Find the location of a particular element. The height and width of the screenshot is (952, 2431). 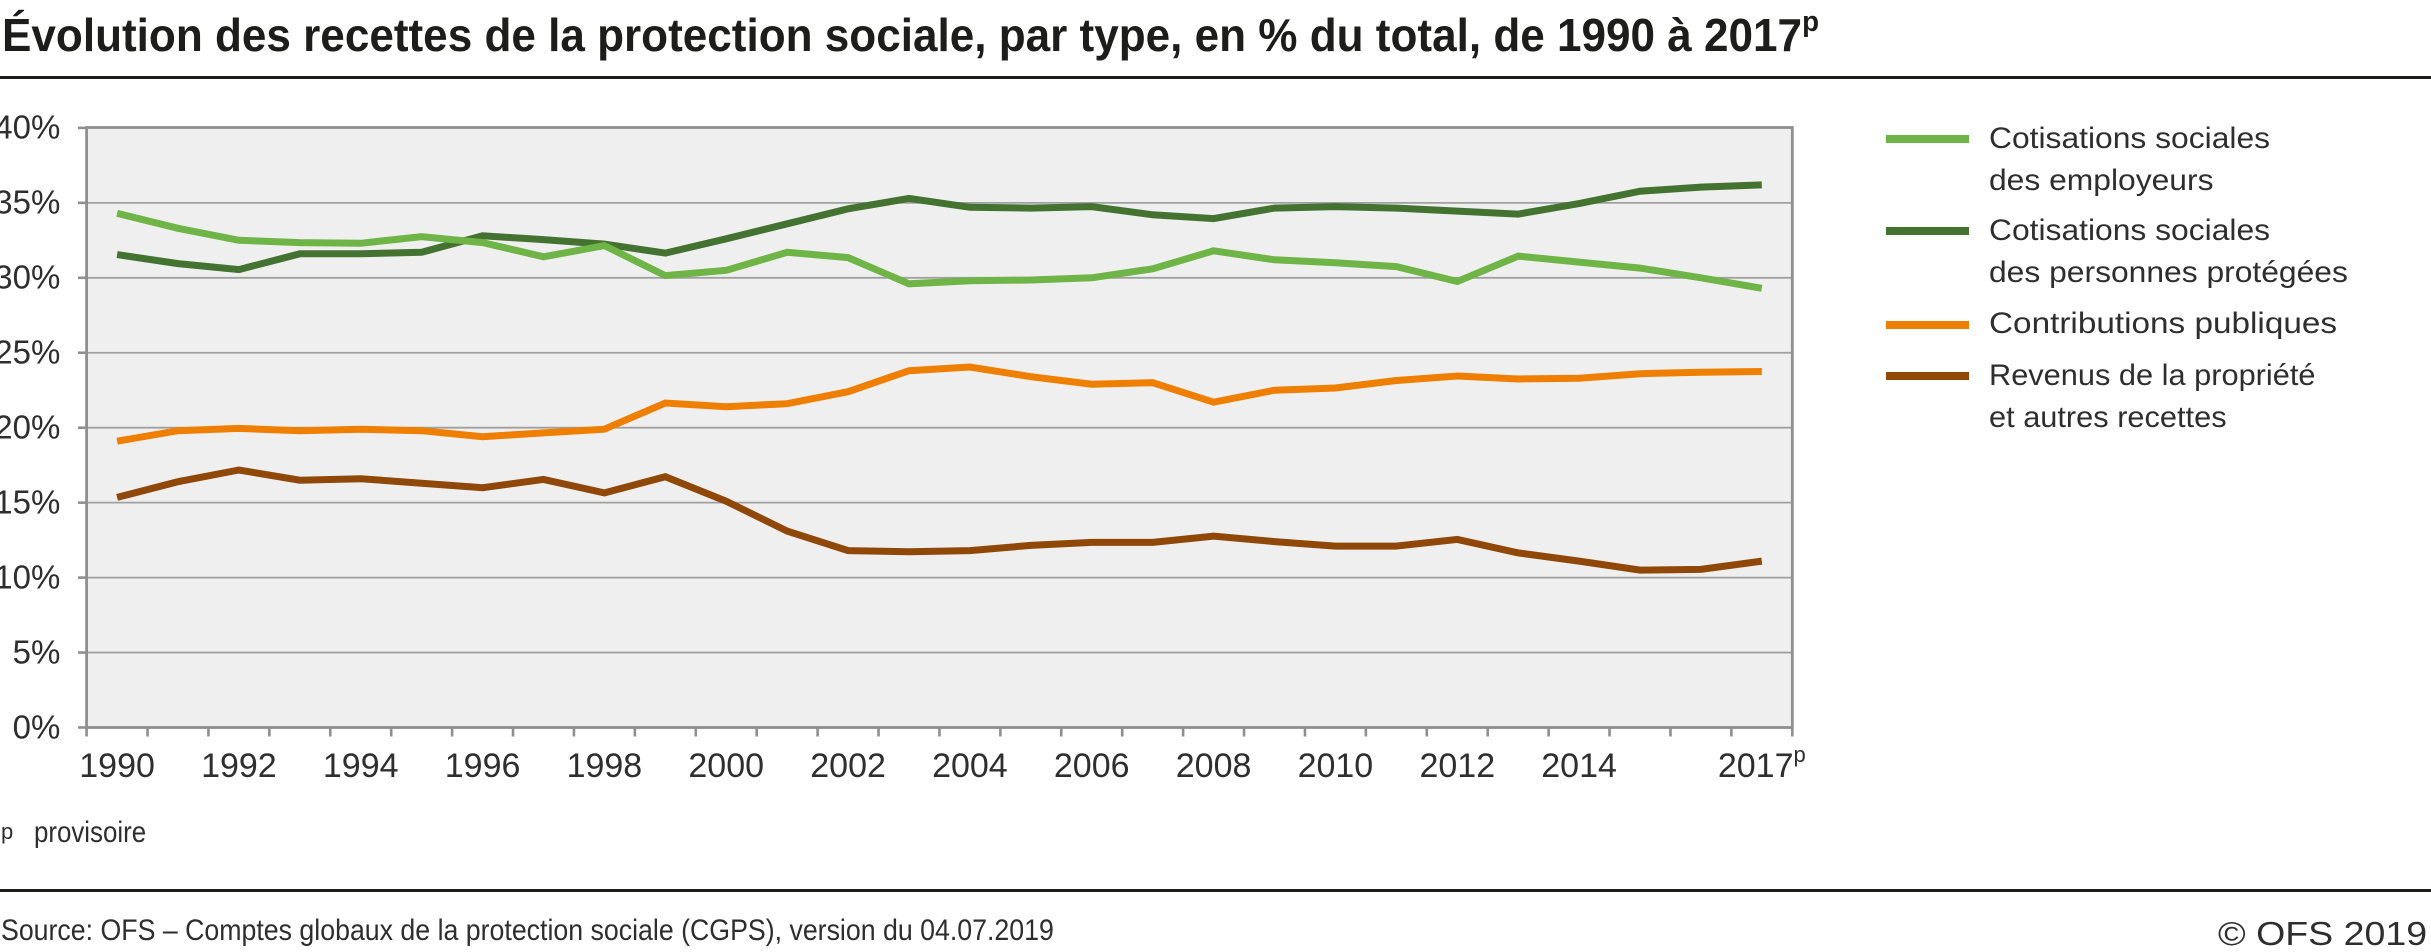

svg-text: 5% is located at coordinates (37, 651).